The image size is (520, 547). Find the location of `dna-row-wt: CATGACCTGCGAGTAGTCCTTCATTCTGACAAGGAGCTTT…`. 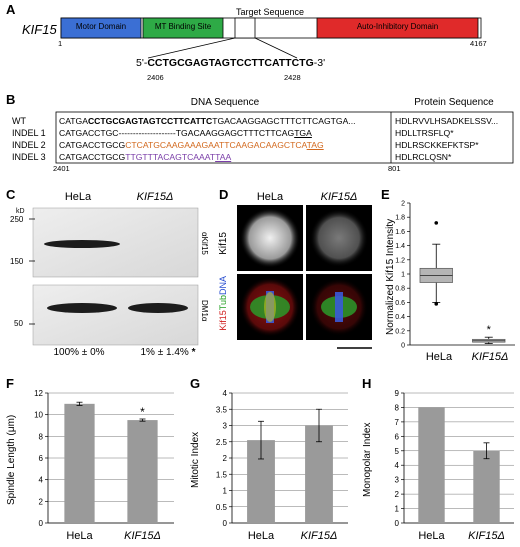

dna-row-wt: CATGACCTGCGAGTAGTCCTTCATTCTGACAAGGAGCTTT… is located at coordinates (207, 121).